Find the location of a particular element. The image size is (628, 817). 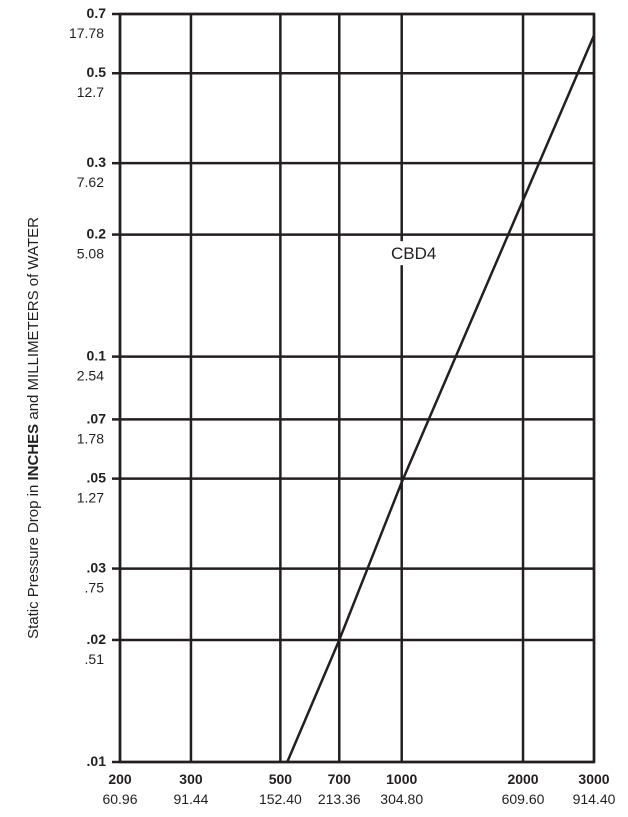

x-tick-label-200: 200 is located at coordinates (120, 779).